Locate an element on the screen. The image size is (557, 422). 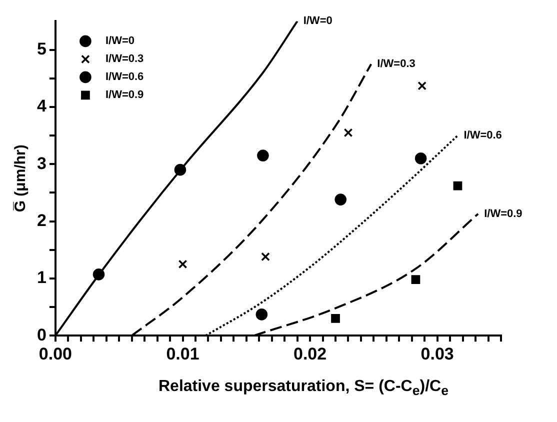
y-axis-title: G̅ (μm/hr) is located at coordinates (21, 178).